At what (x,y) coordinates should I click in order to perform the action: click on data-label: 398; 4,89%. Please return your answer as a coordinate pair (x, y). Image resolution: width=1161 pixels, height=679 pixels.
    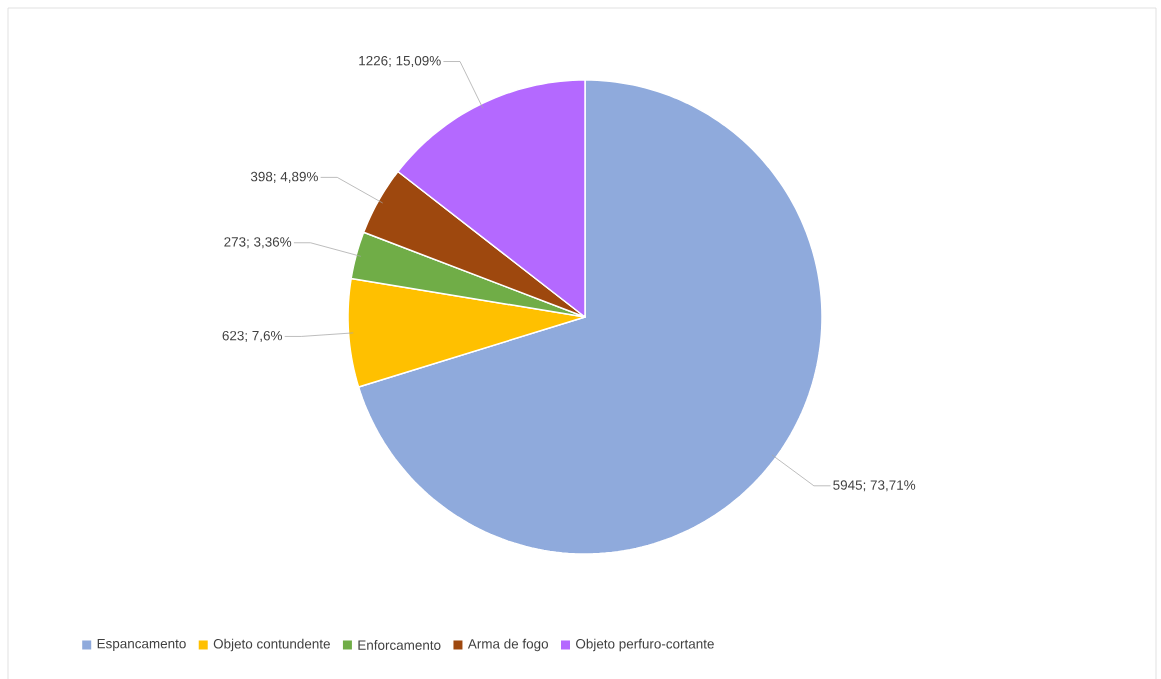
    Looking at the image, I should click on (284, 177).